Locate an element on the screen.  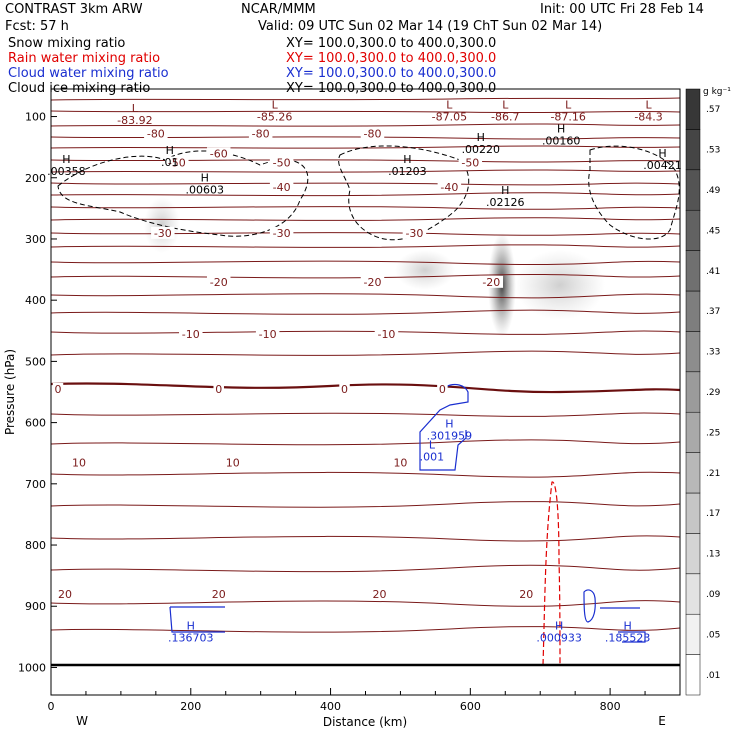
extremum-value: -83.92 is located at coordinates (134, 120).